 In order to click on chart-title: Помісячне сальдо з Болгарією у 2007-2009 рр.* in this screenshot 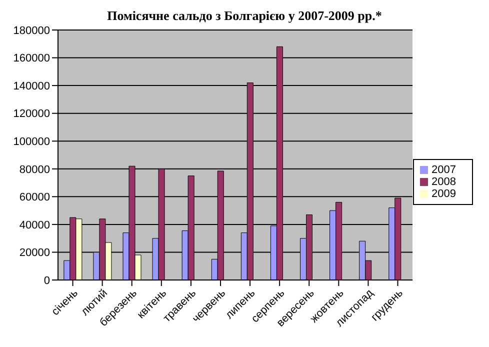, I will do `click(244, 16)`.